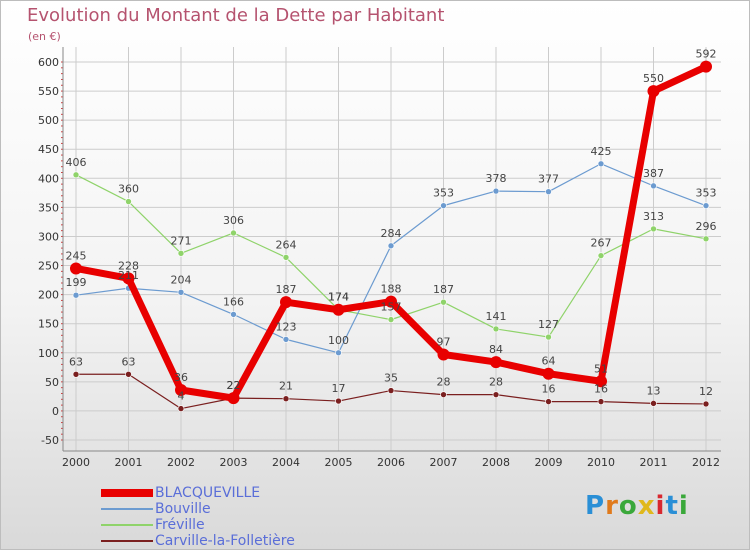 This screenshot has width=750, height=550. Describe the element at coordinates (48, 149) in the screenshot. I see `y-tick-label: 450` at that location.